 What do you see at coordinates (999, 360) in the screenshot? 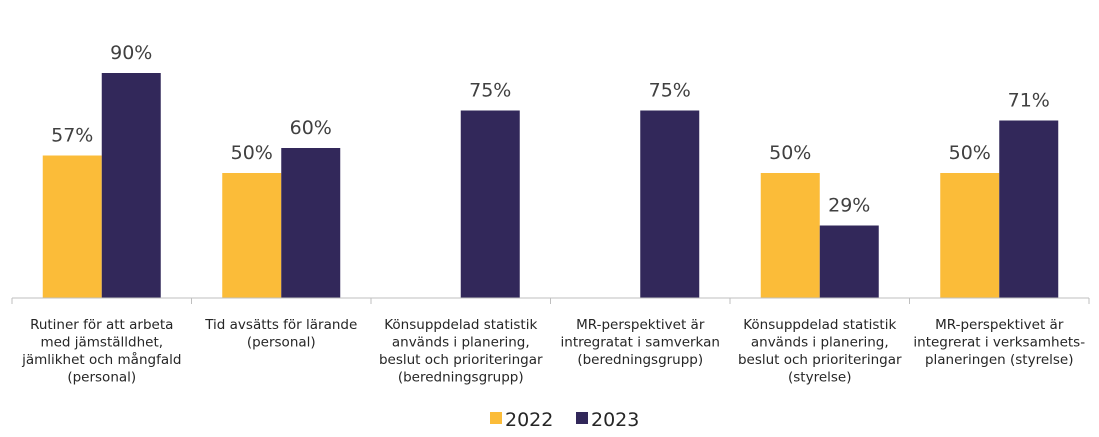
I see `category-label-6-line-3: planeringen (styrelse)` at bounding box center [999, 360].